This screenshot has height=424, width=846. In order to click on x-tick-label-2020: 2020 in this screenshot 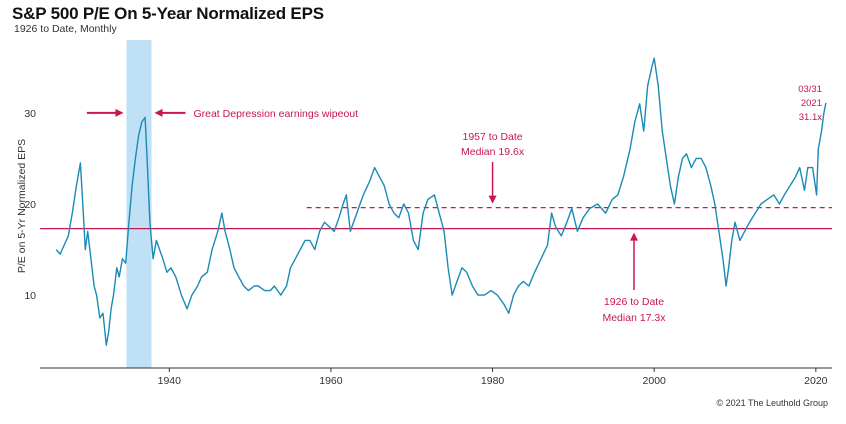, I will do `click(816, 381)`.